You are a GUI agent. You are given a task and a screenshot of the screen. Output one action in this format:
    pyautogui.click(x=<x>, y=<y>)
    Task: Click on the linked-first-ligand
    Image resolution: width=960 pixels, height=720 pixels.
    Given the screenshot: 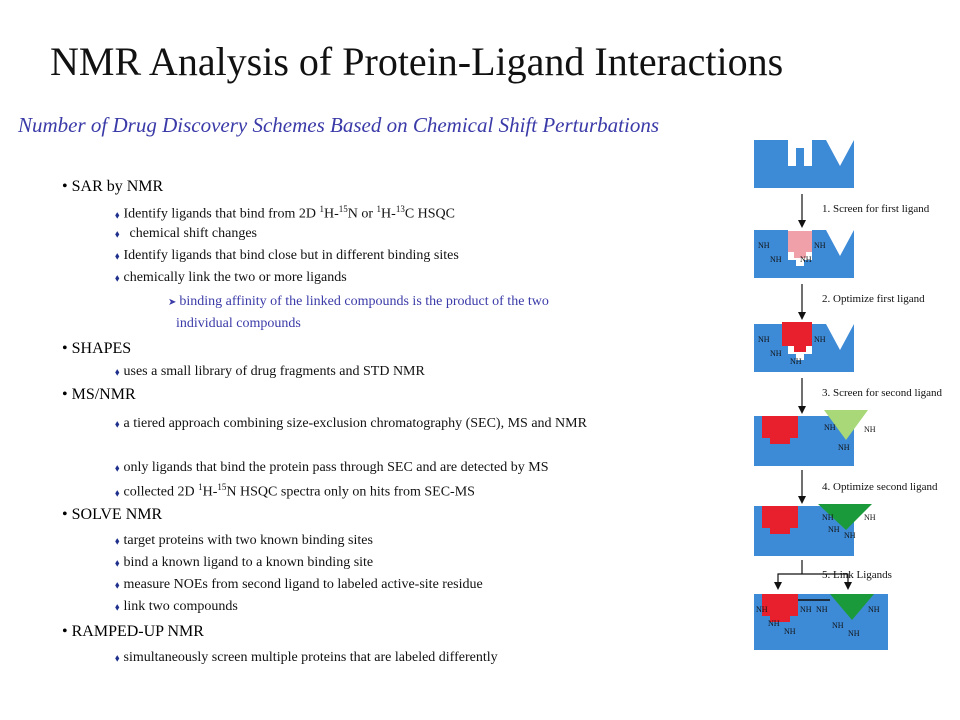 What is the action you would take?
    pyautogui.click(x=780, y=608)
    